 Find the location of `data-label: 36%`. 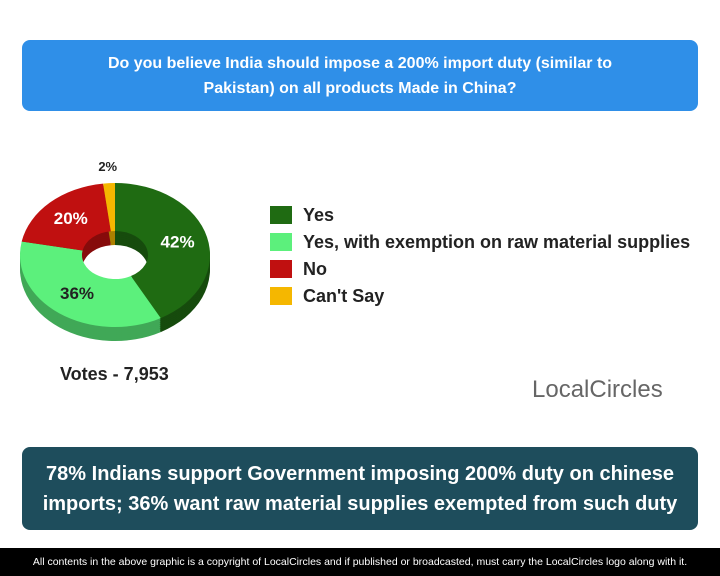

data-label: 36% is located at coordinates (77, 293).